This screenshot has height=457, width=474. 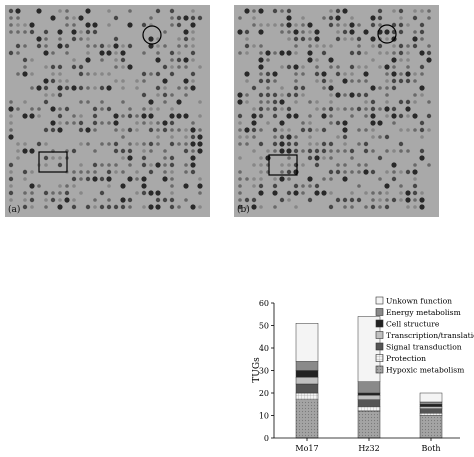 I want to click on bar-segment-hypoxic-metabolism, so click(x=431, y=427).